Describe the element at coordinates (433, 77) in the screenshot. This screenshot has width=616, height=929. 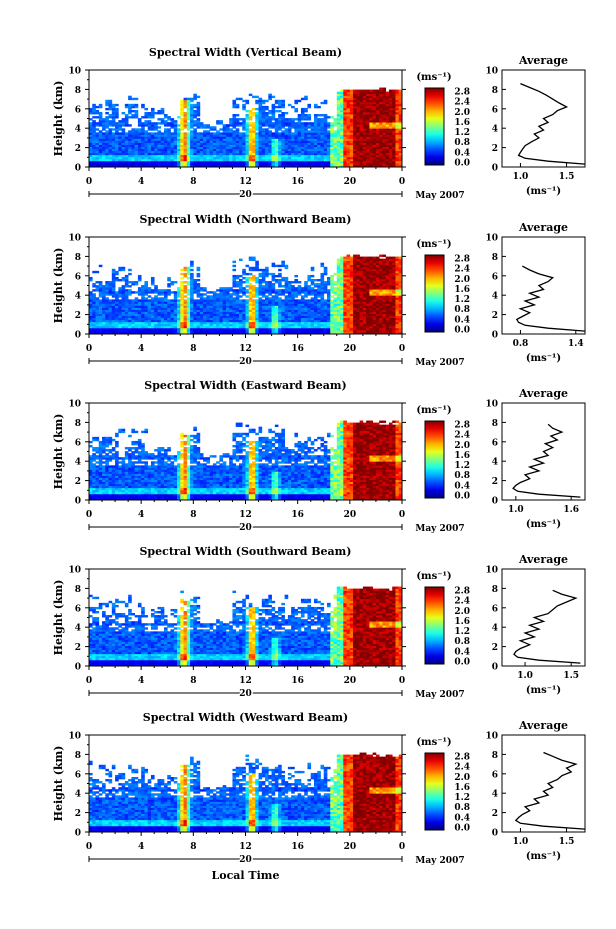
I see `colorbar-unit: (ms⁻¹)` at that location.